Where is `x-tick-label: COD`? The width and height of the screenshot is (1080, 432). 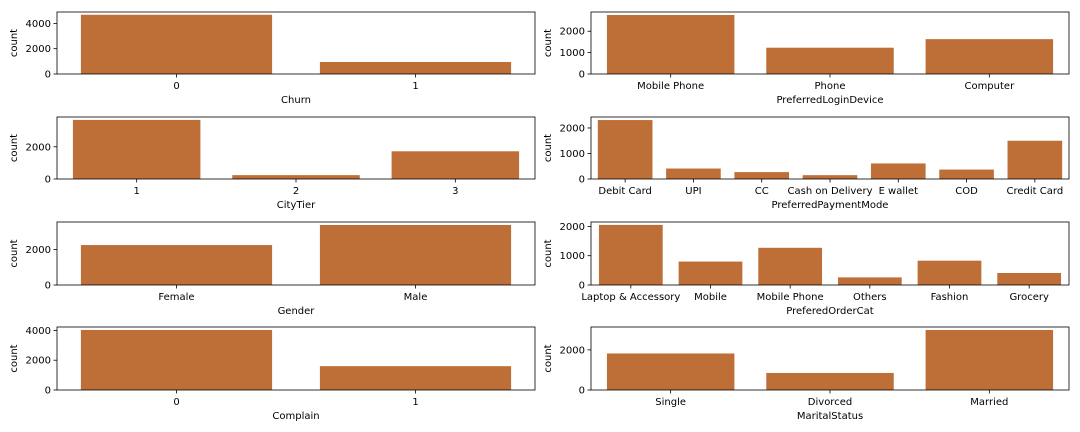 x-tick-label: COD is located at coordinates (966, 191).